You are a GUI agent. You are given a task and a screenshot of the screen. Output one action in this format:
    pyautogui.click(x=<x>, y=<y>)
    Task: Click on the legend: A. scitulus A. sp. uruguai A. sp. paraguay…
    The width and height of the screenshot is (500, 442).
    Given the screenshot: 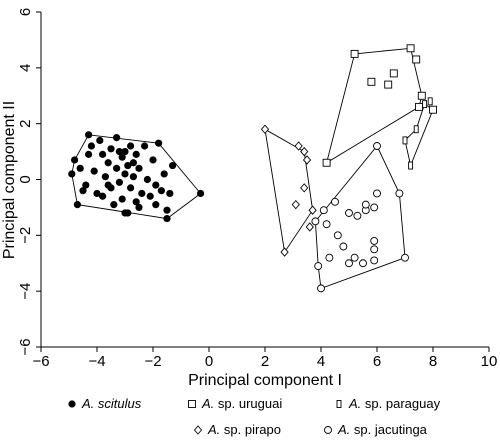 What is the action you would take?
    pyautogui.click(x=254, y=416)
    